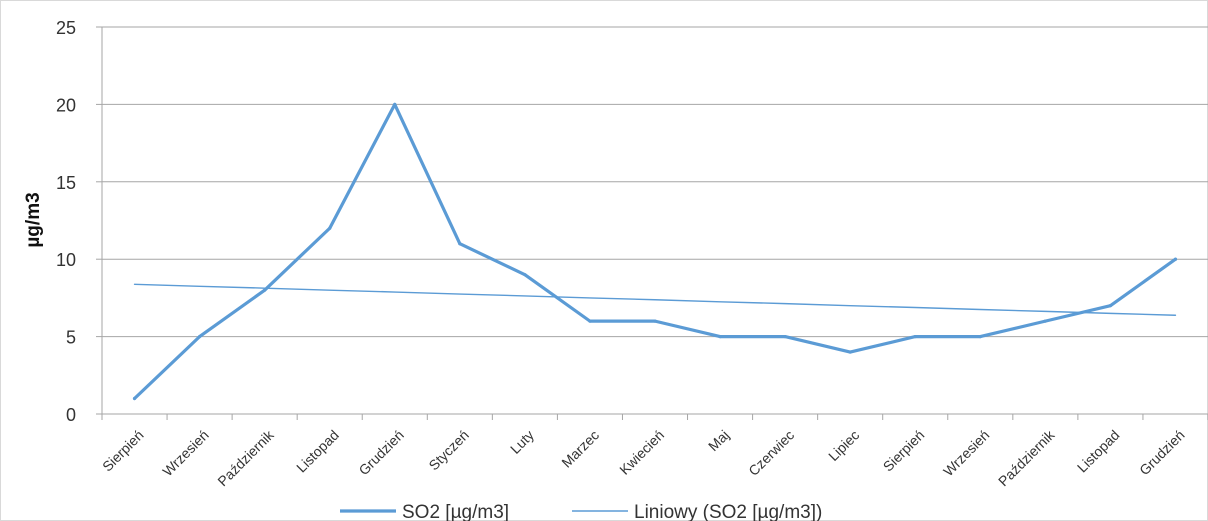  What do you see at coordinates (33, 219) in the screenshot?
I see `y-axis-title: µg/m3` at bounding box center [33, 219].